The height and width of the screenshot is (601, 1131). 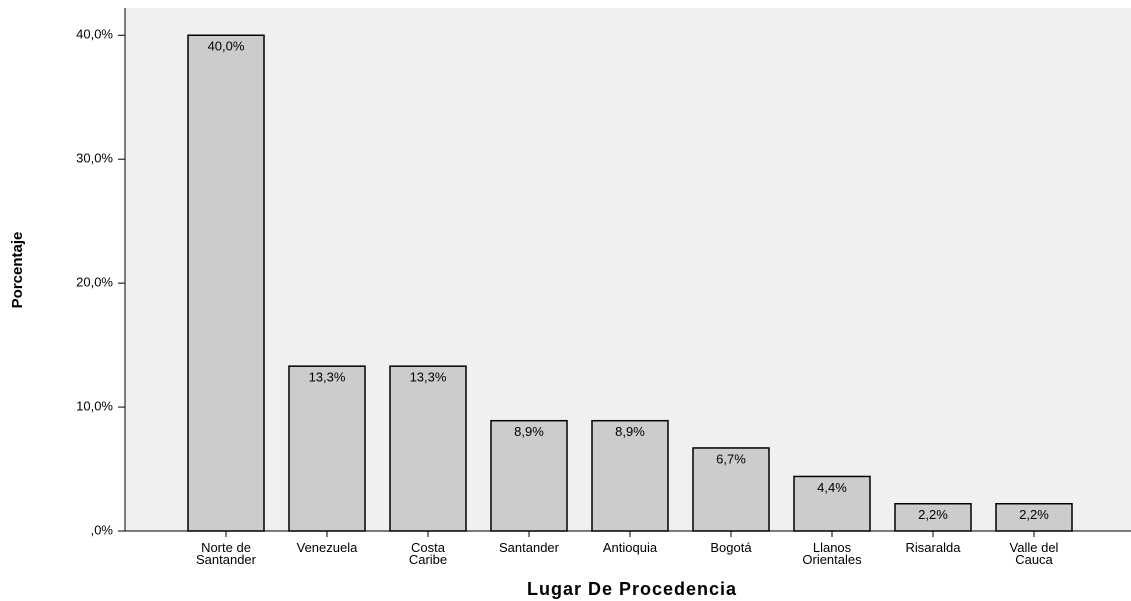 I want to click on x-tick-label: Costa Caribe, so click(x=428, y=553).